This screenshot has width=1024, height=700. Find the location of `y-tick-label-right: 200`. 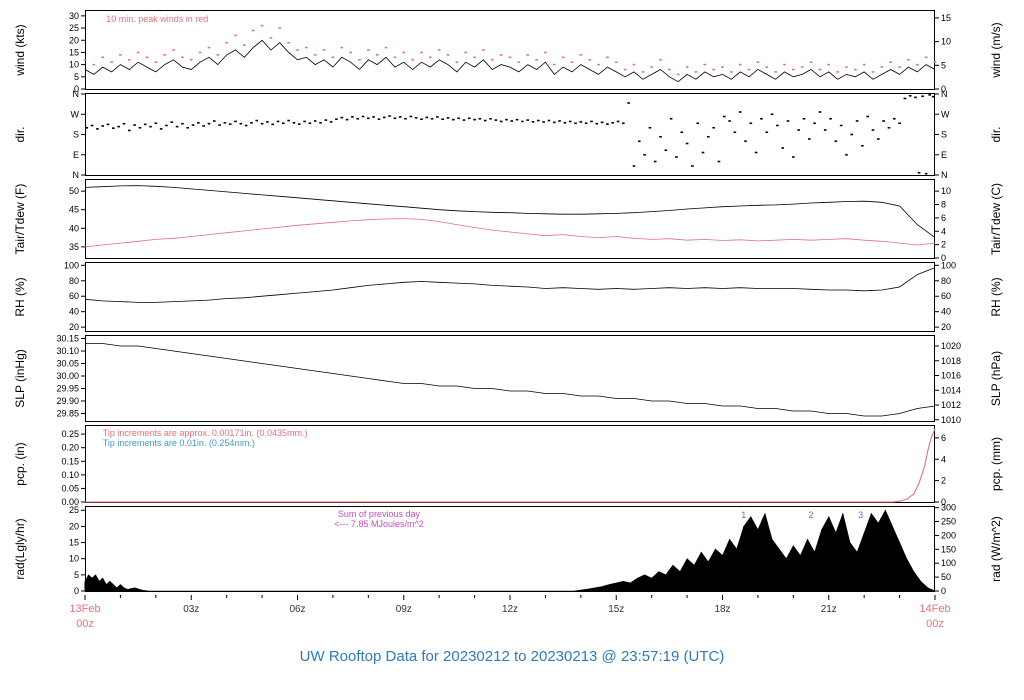

y-tick-label-right: 200 is located at coordinates (948, 535).